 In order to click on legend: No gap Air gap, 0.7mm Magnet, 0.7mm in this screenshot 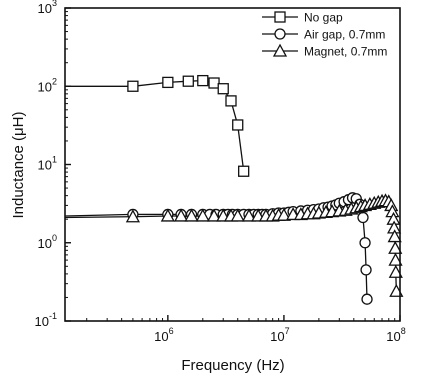, I will do `click(324, 35)`.